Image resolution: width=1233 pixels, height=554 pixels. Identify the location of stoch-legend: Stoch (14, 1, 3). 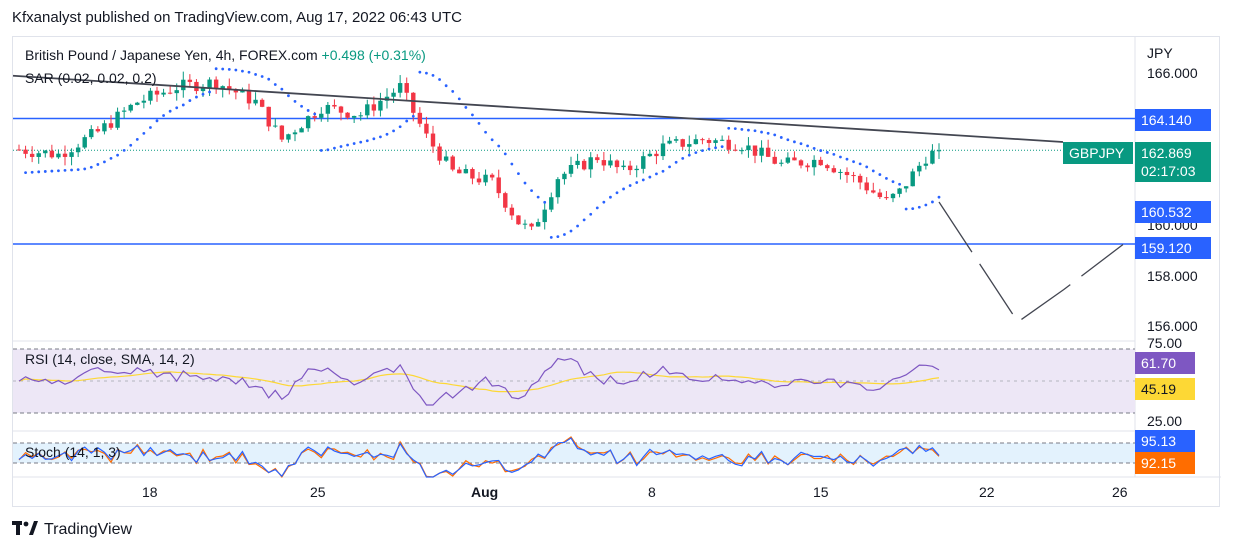
(73, 452).